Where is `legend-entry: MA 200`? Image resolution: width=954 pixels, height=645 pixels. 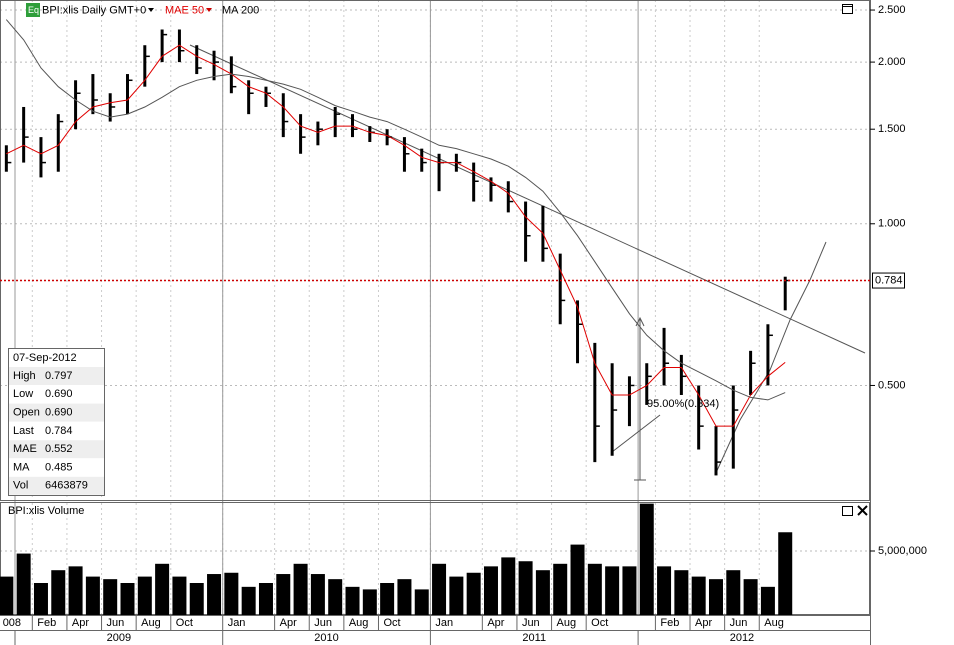
legend-entry: MA 200 is located at coordinates (240, 10).